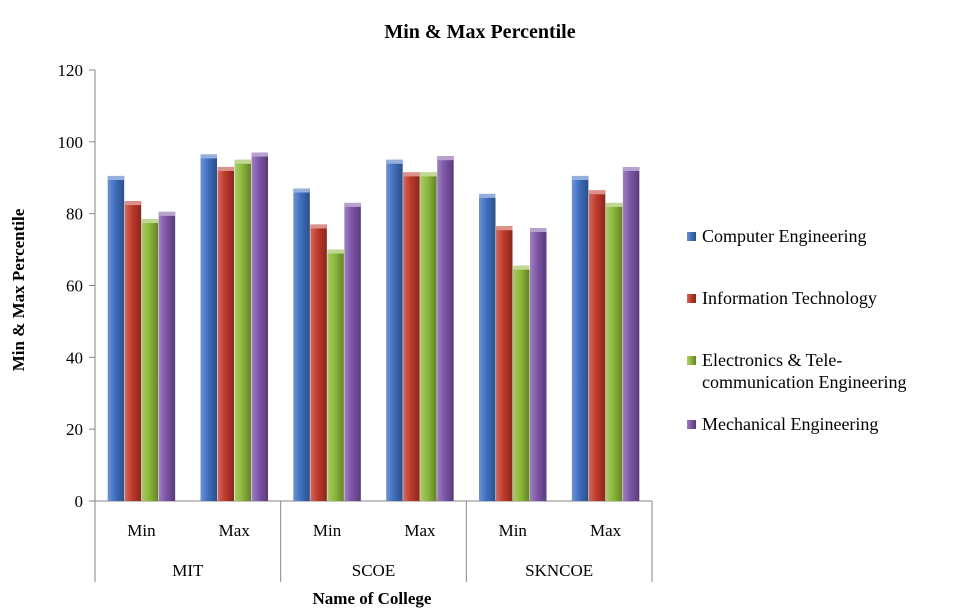 Image resolution: width=967 pixels, height=608 pixels. What do you see at coordinates (71, 70) in the screenshot?
I see `y-tick-label: 120` at bounding box center [71, 70].